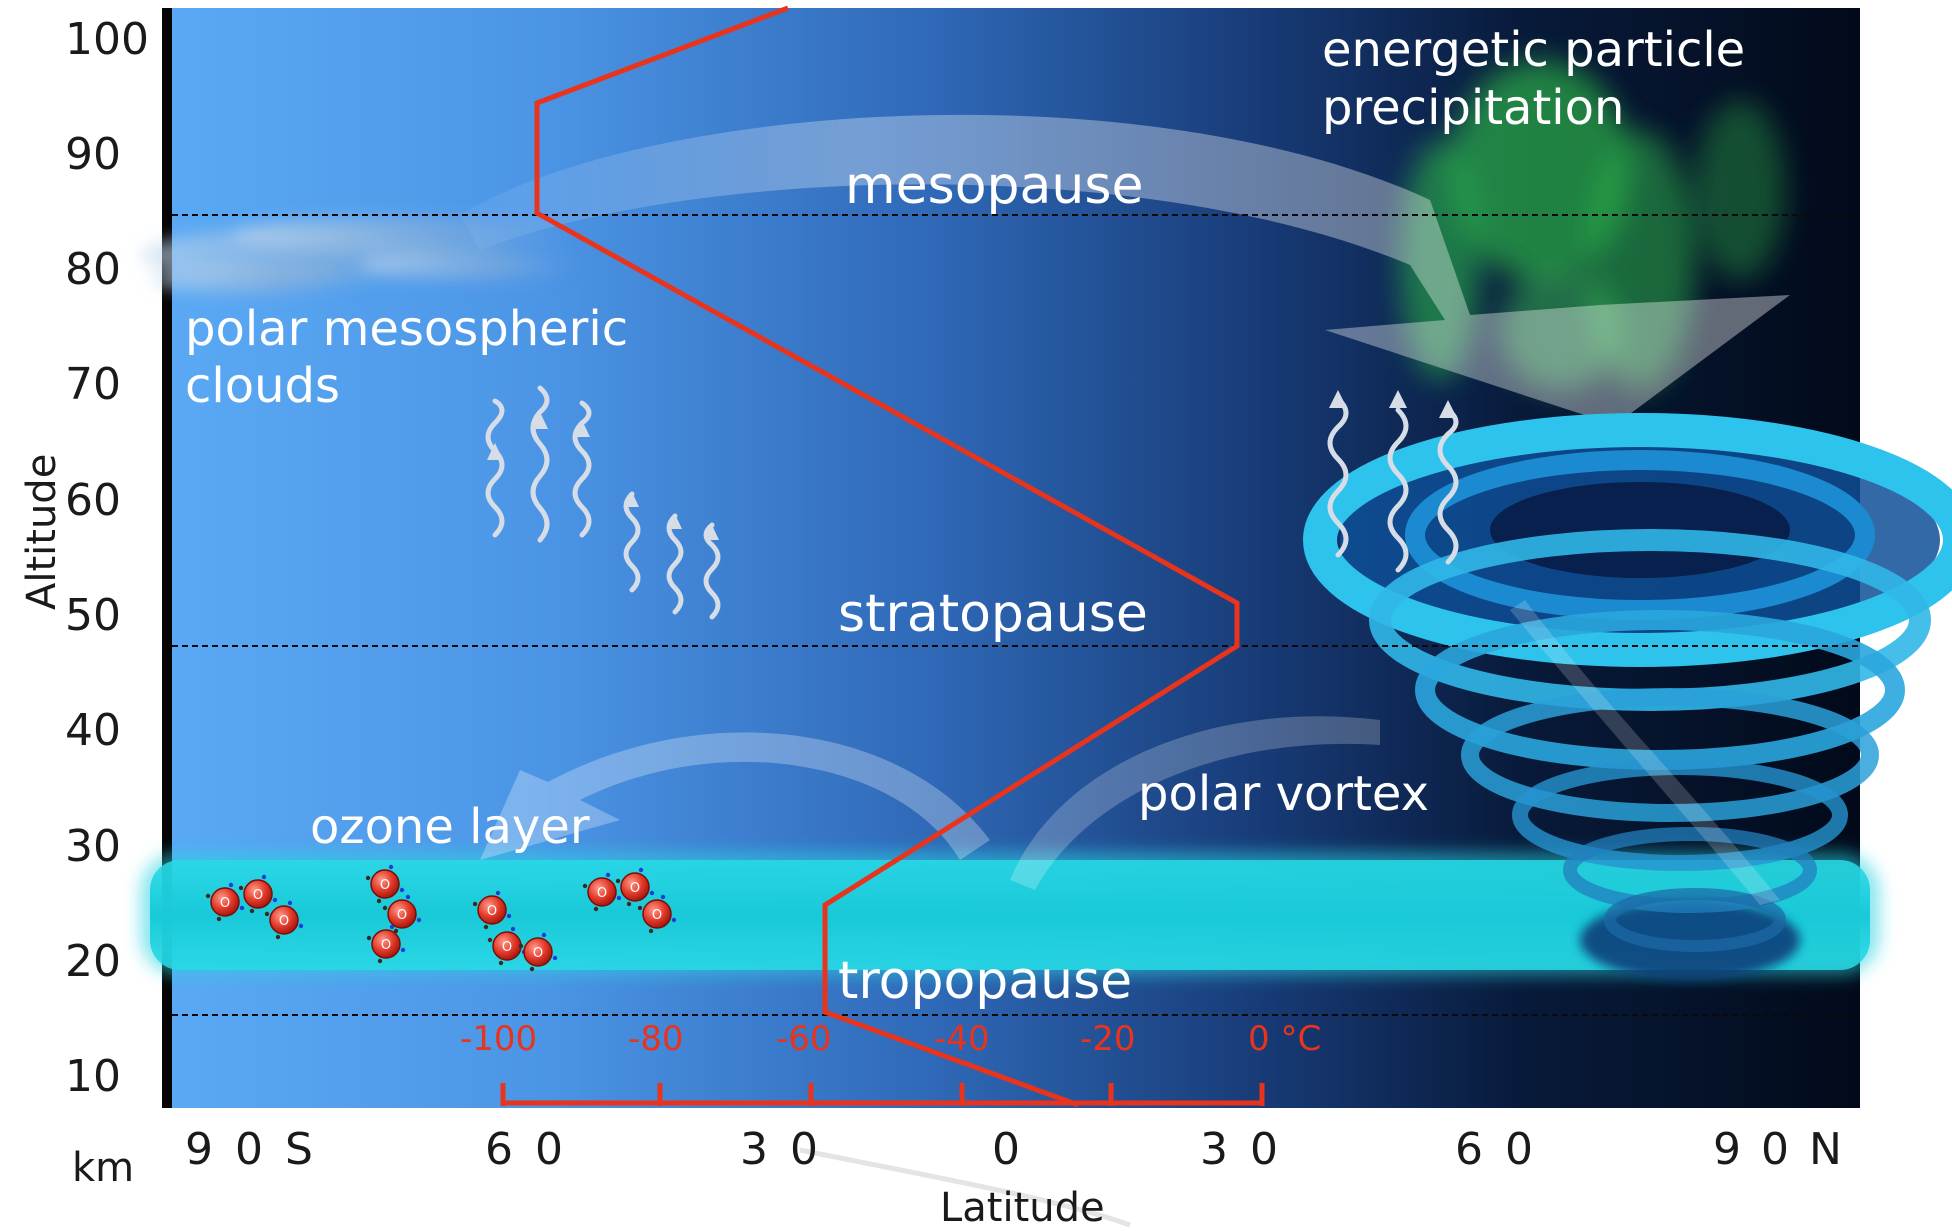 This screenshot has width=1952, height=1231. What do you see at coordinates (93, 846) in the screenshot?
I see `altitude-tick-30: 30` at bounding box center [93, 846].